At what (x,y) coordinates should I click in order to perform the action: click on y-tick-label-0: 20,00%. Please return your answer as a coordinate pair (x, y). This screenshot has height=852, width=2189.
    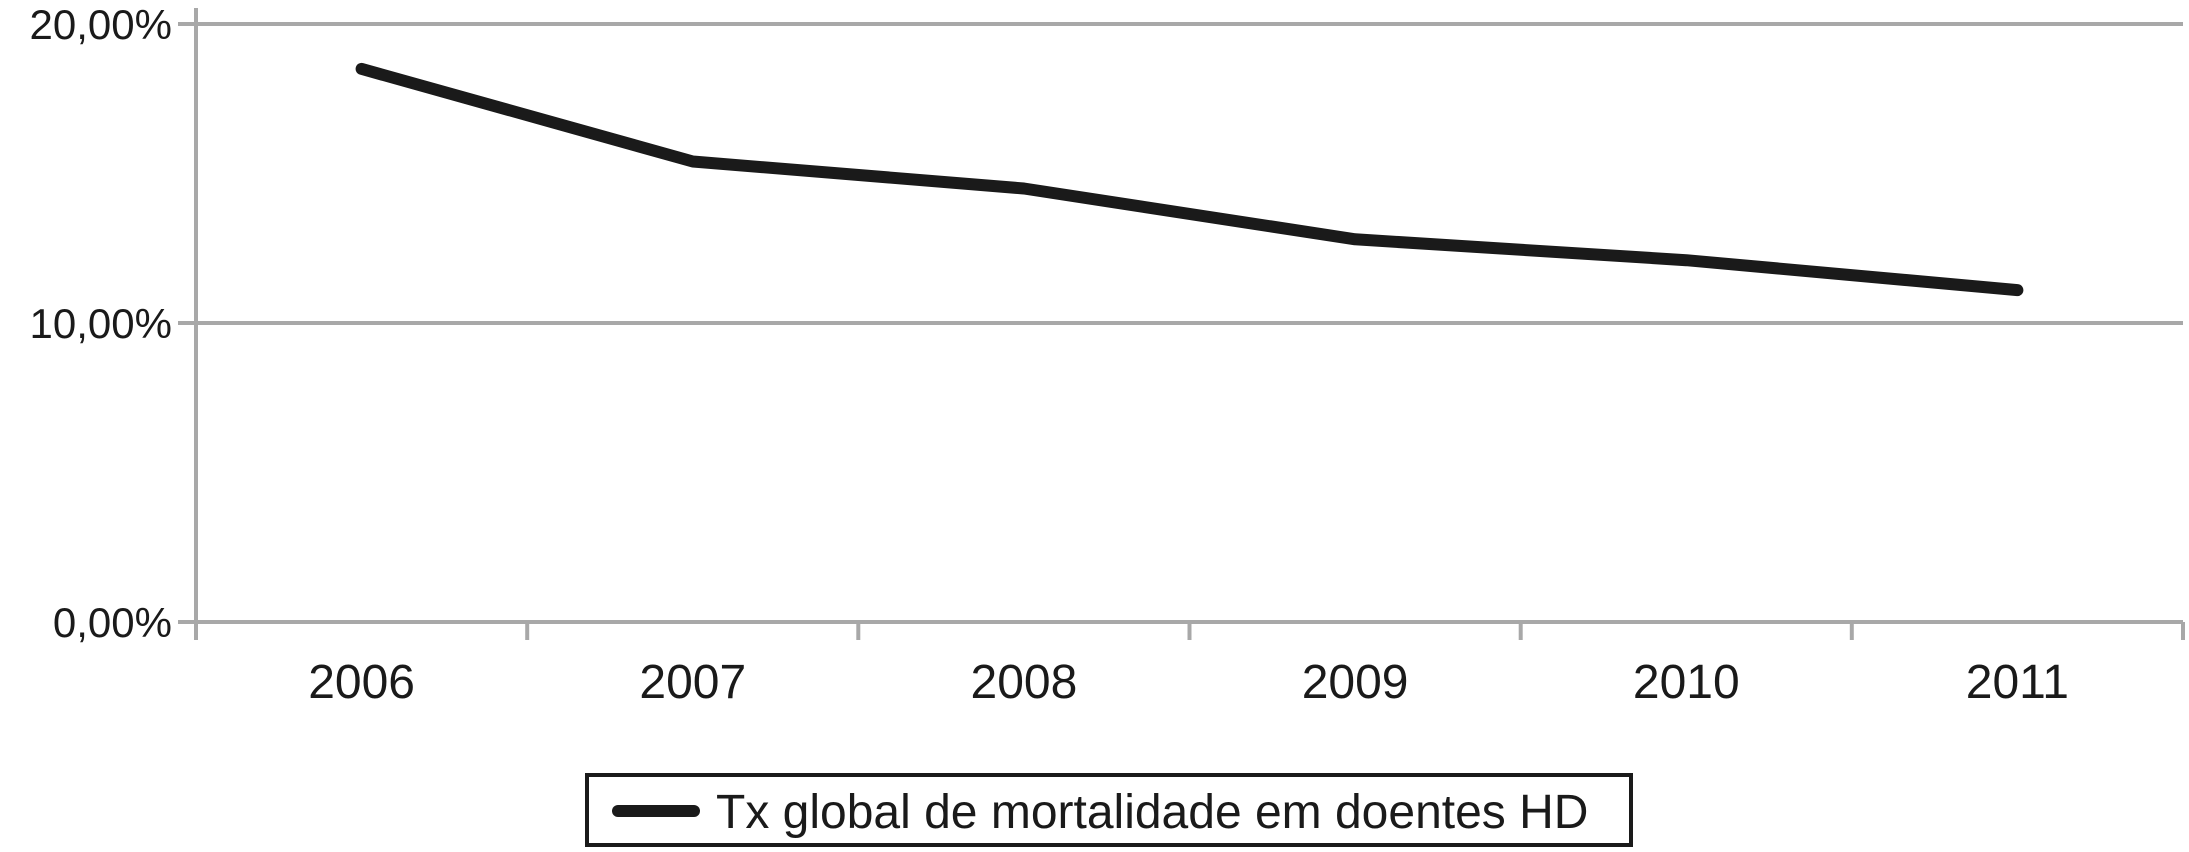
    Looking at the image, I should click on (101, 24).